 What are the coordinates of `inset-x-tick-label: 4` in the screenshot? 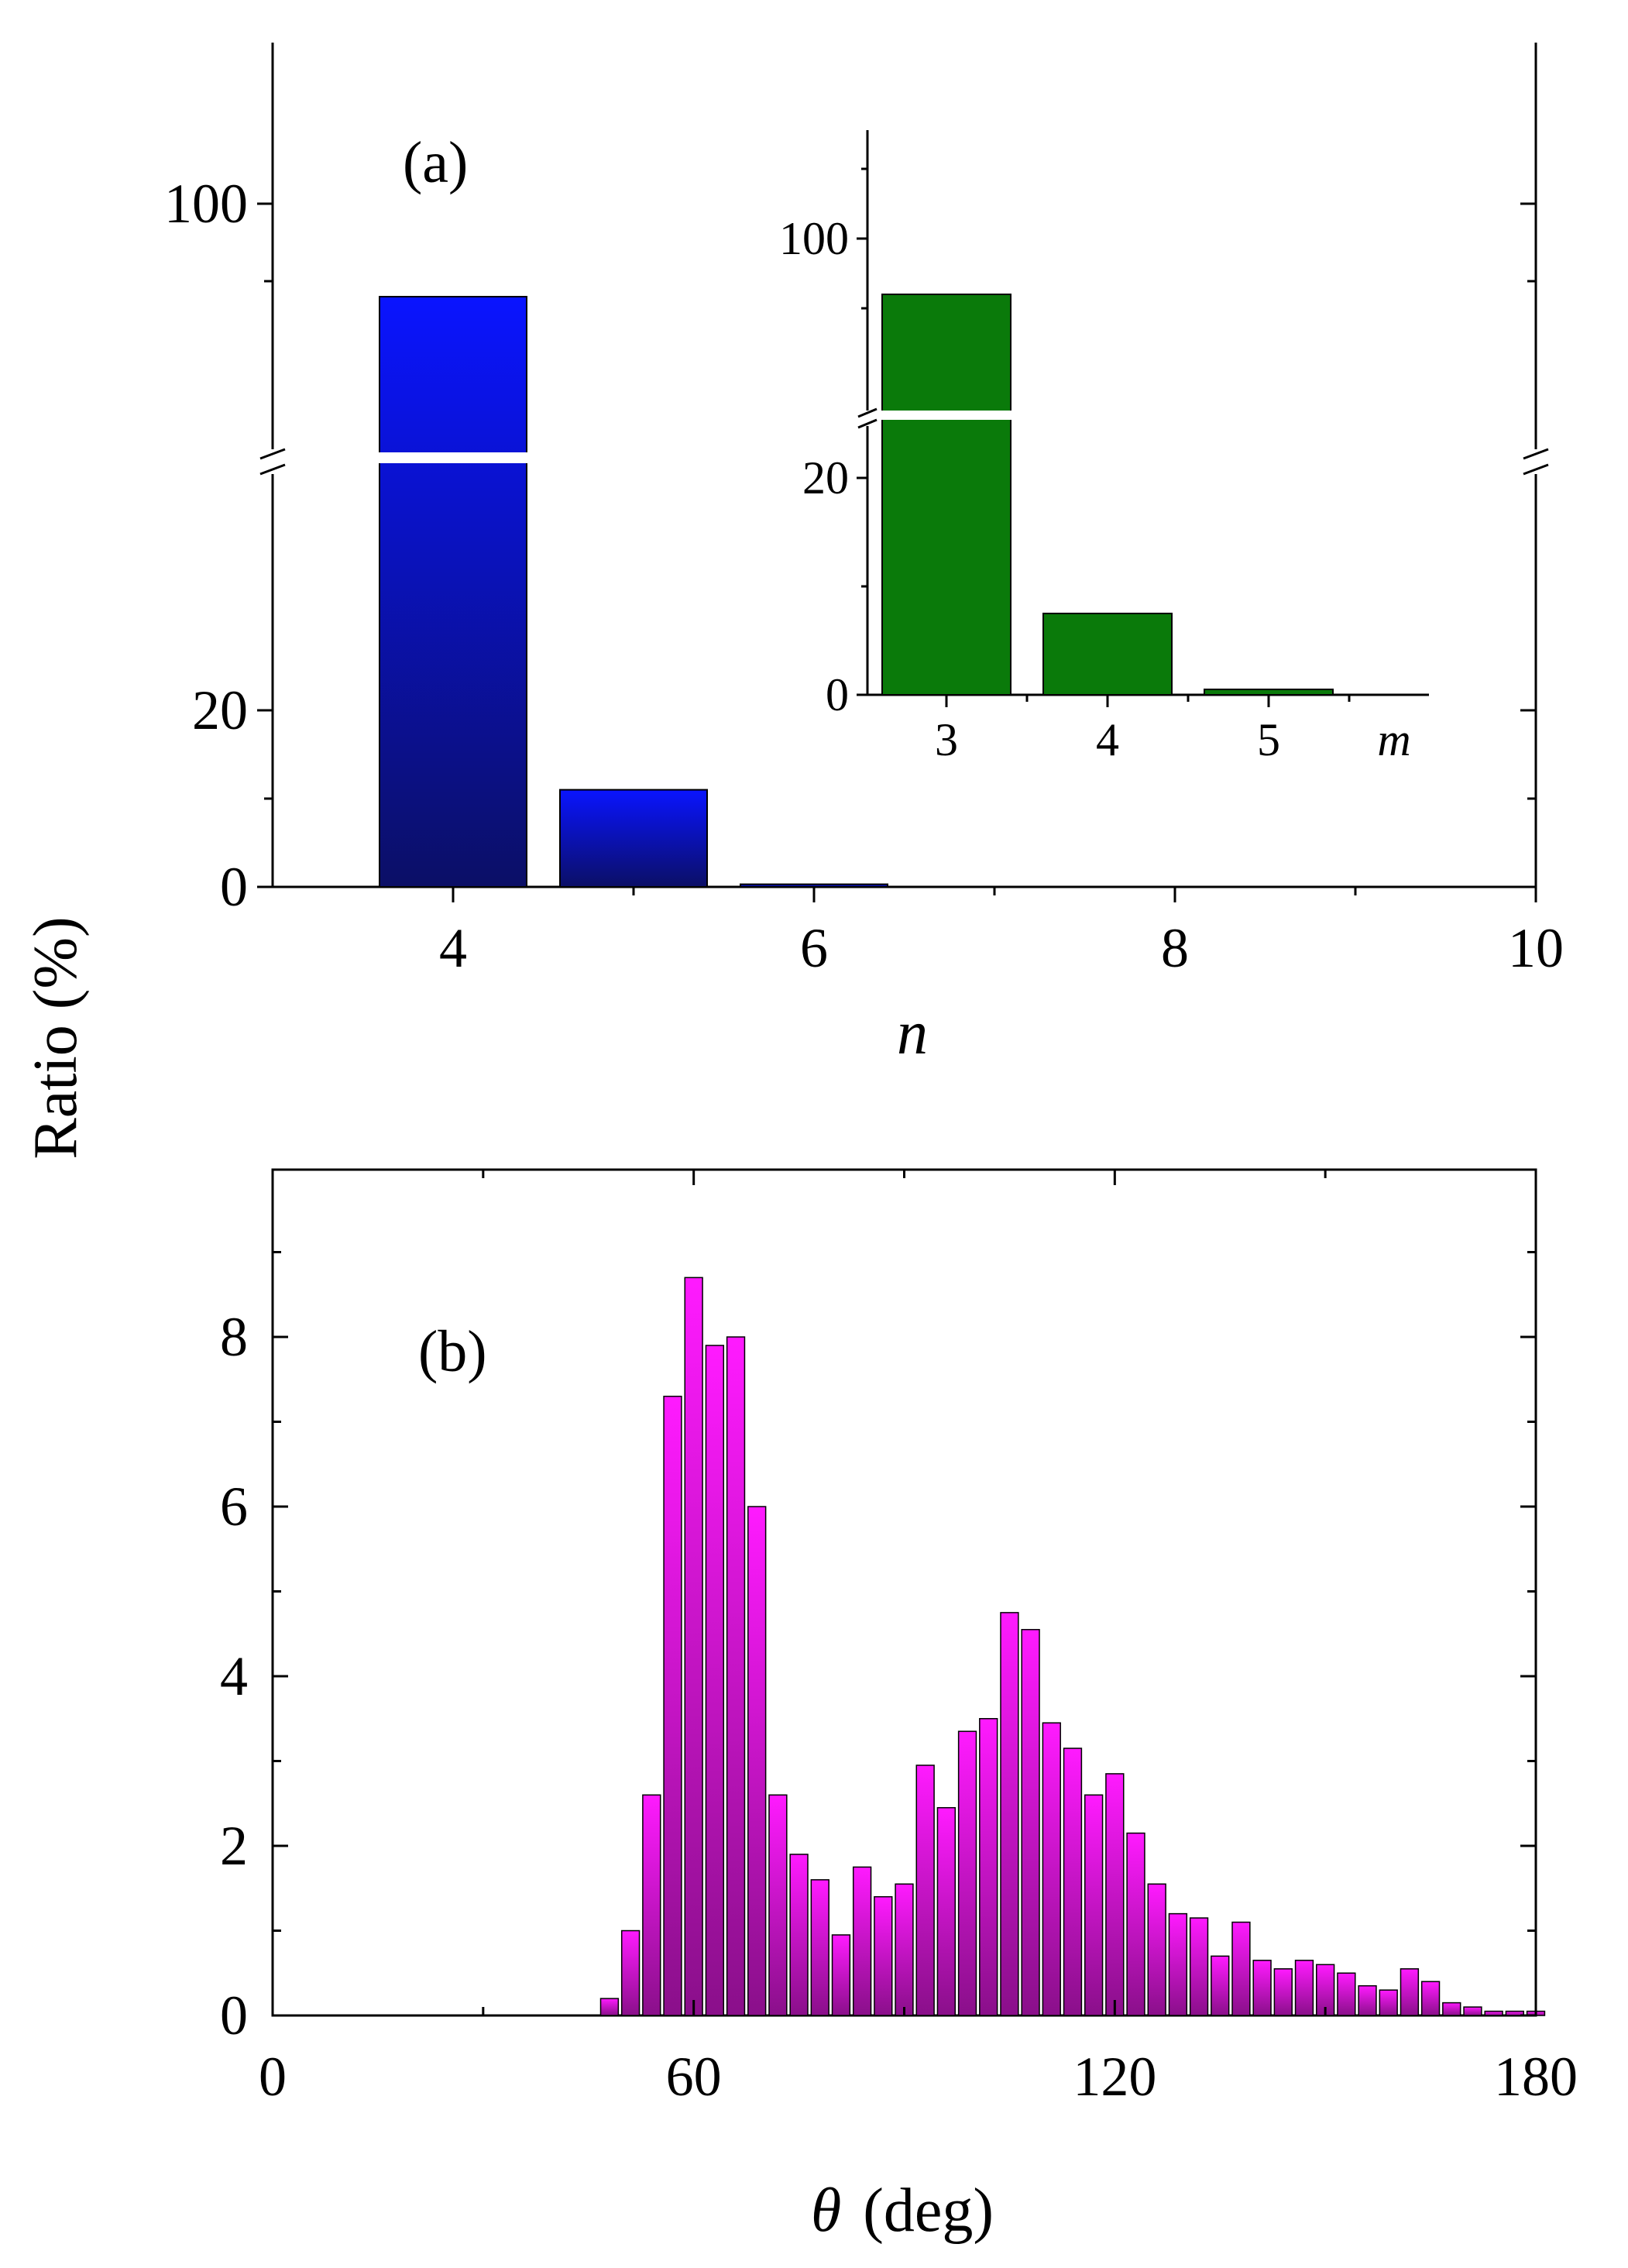 It's located at (1107, 739).